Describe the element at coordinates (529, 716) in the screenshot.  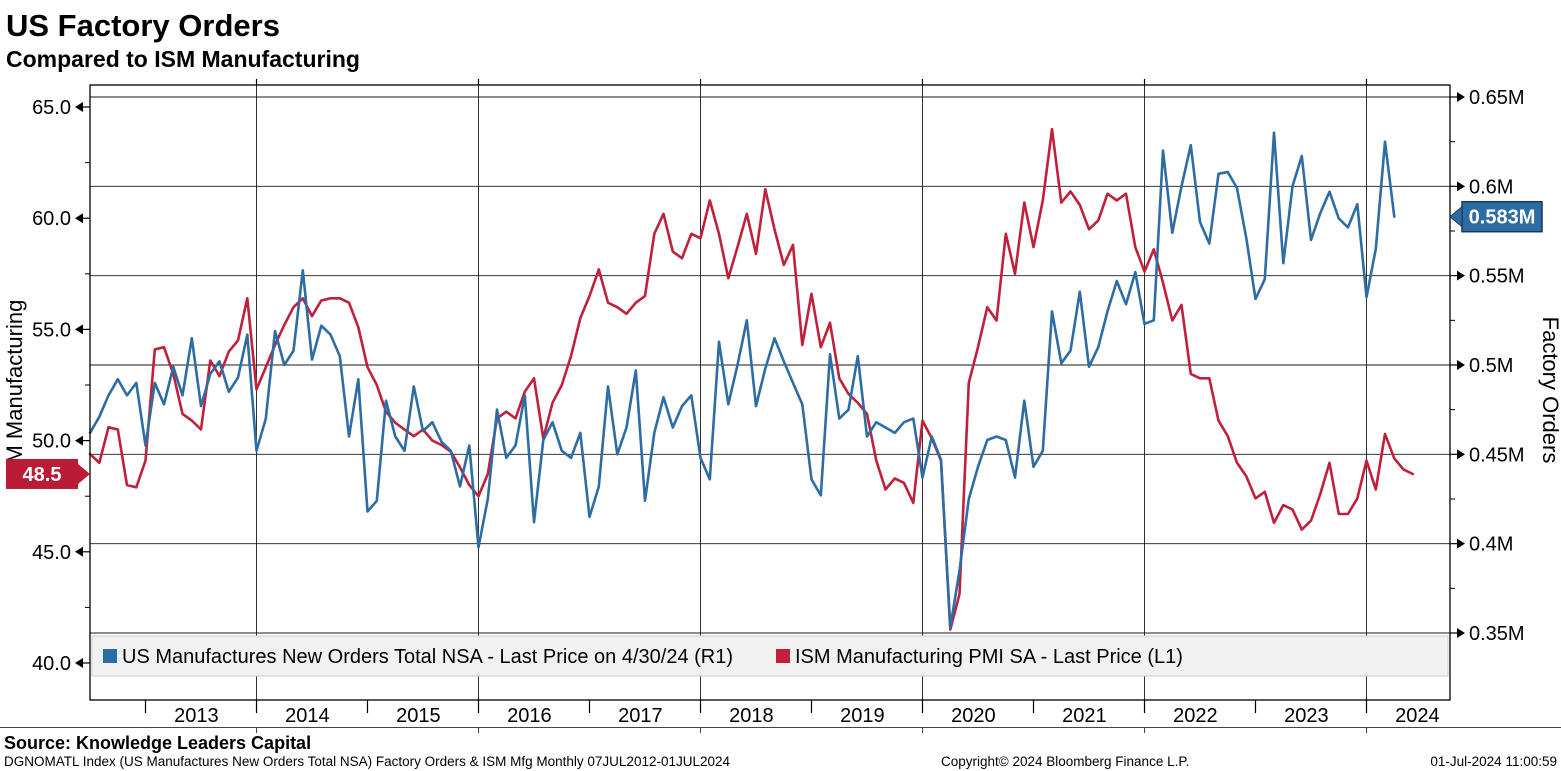
I see `x-axis-year-label: 2016` at that location.